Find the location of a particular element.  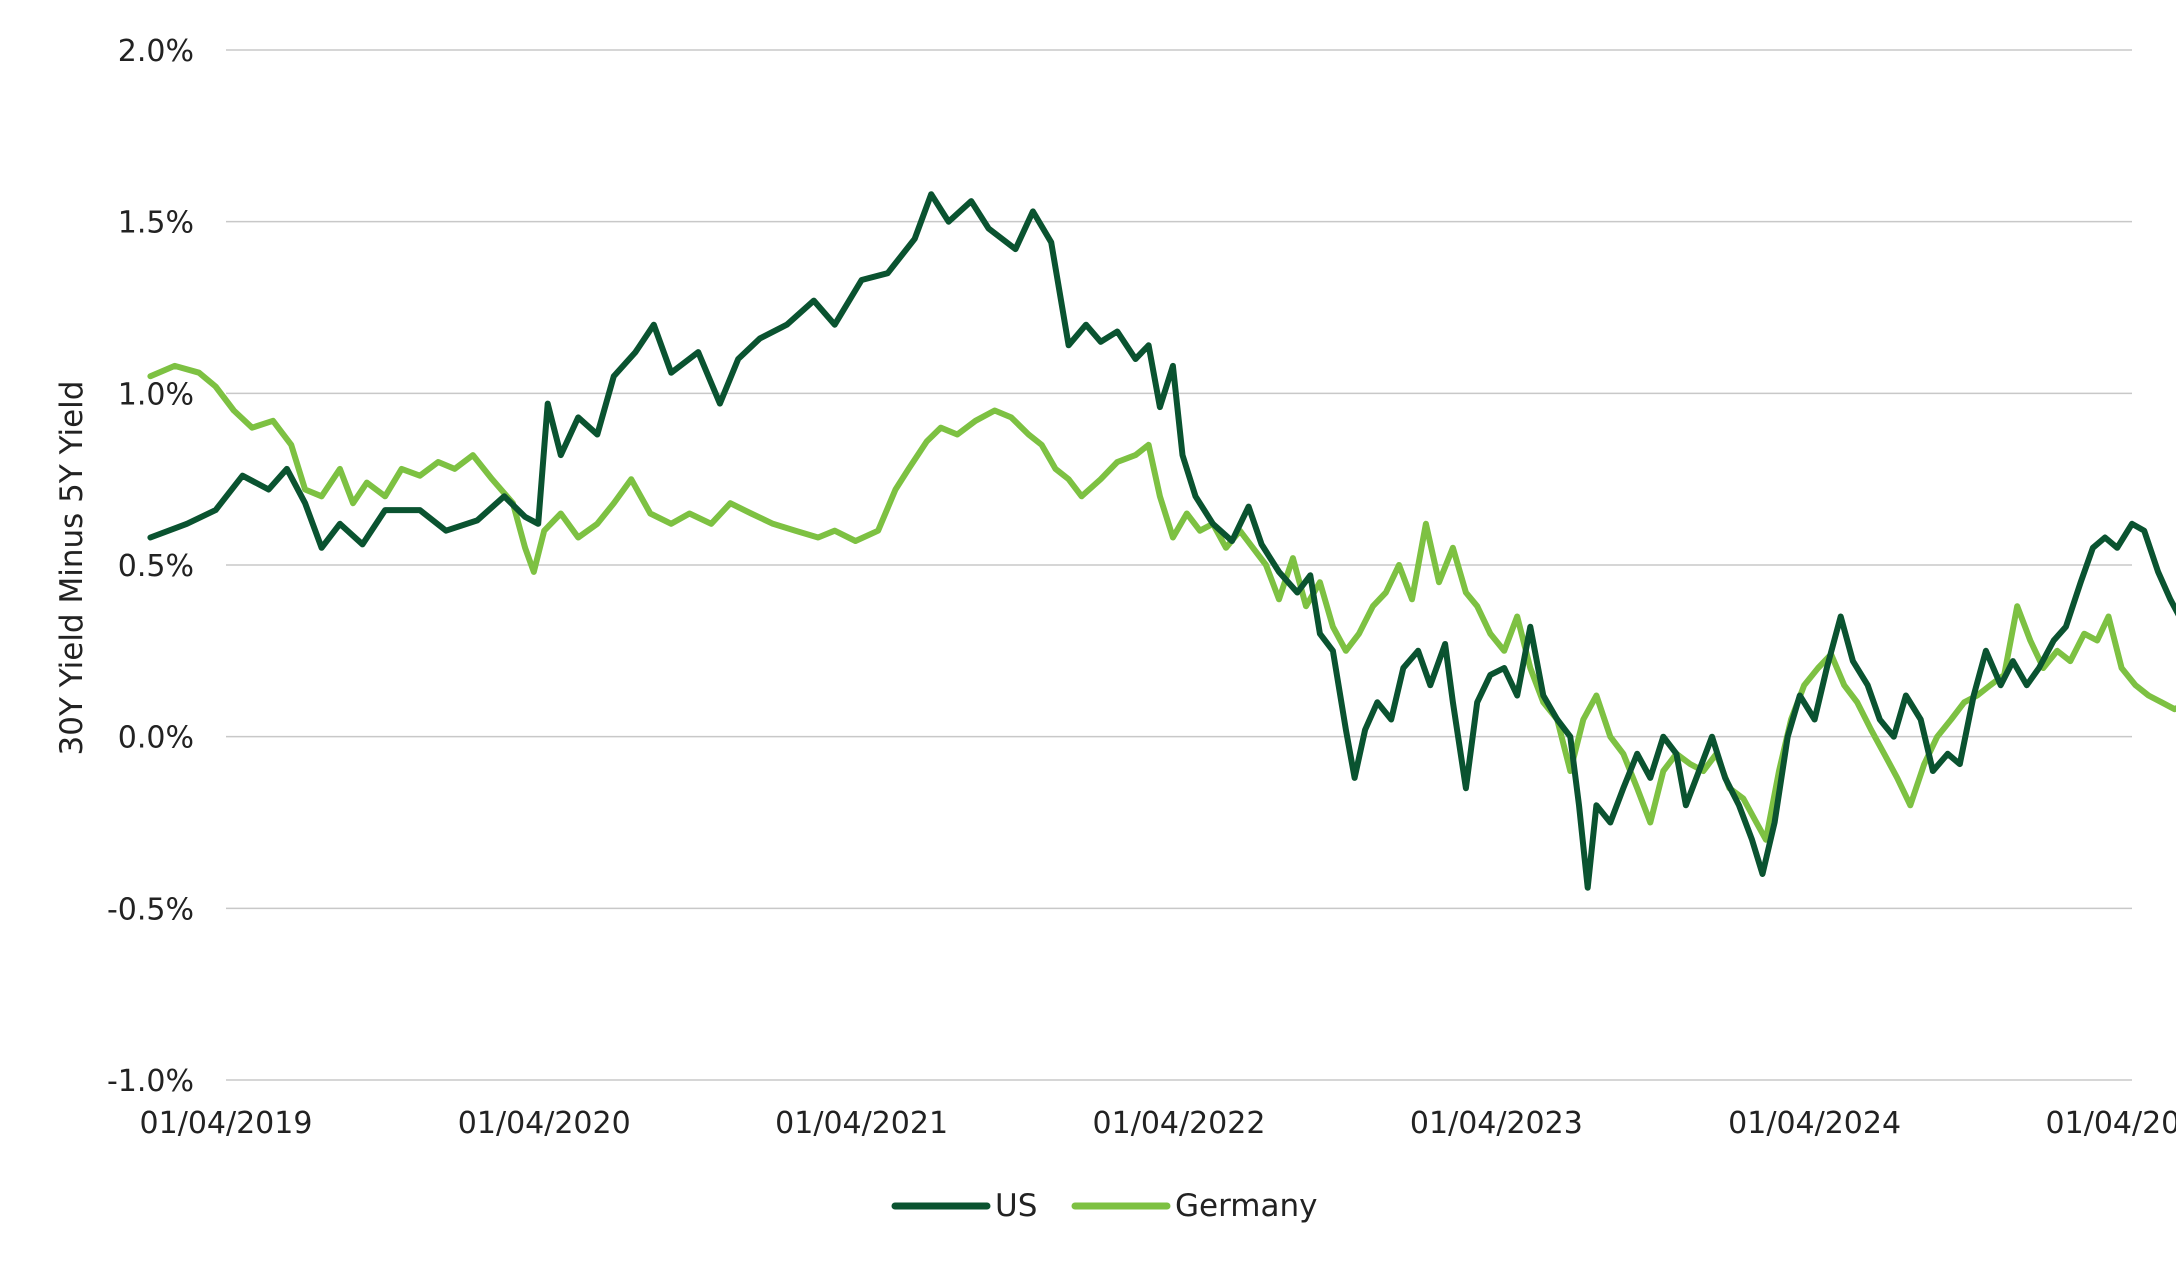

y-axis-title: 30Y Yield Minus 5Y Yield is located at coordinates (72, 568).